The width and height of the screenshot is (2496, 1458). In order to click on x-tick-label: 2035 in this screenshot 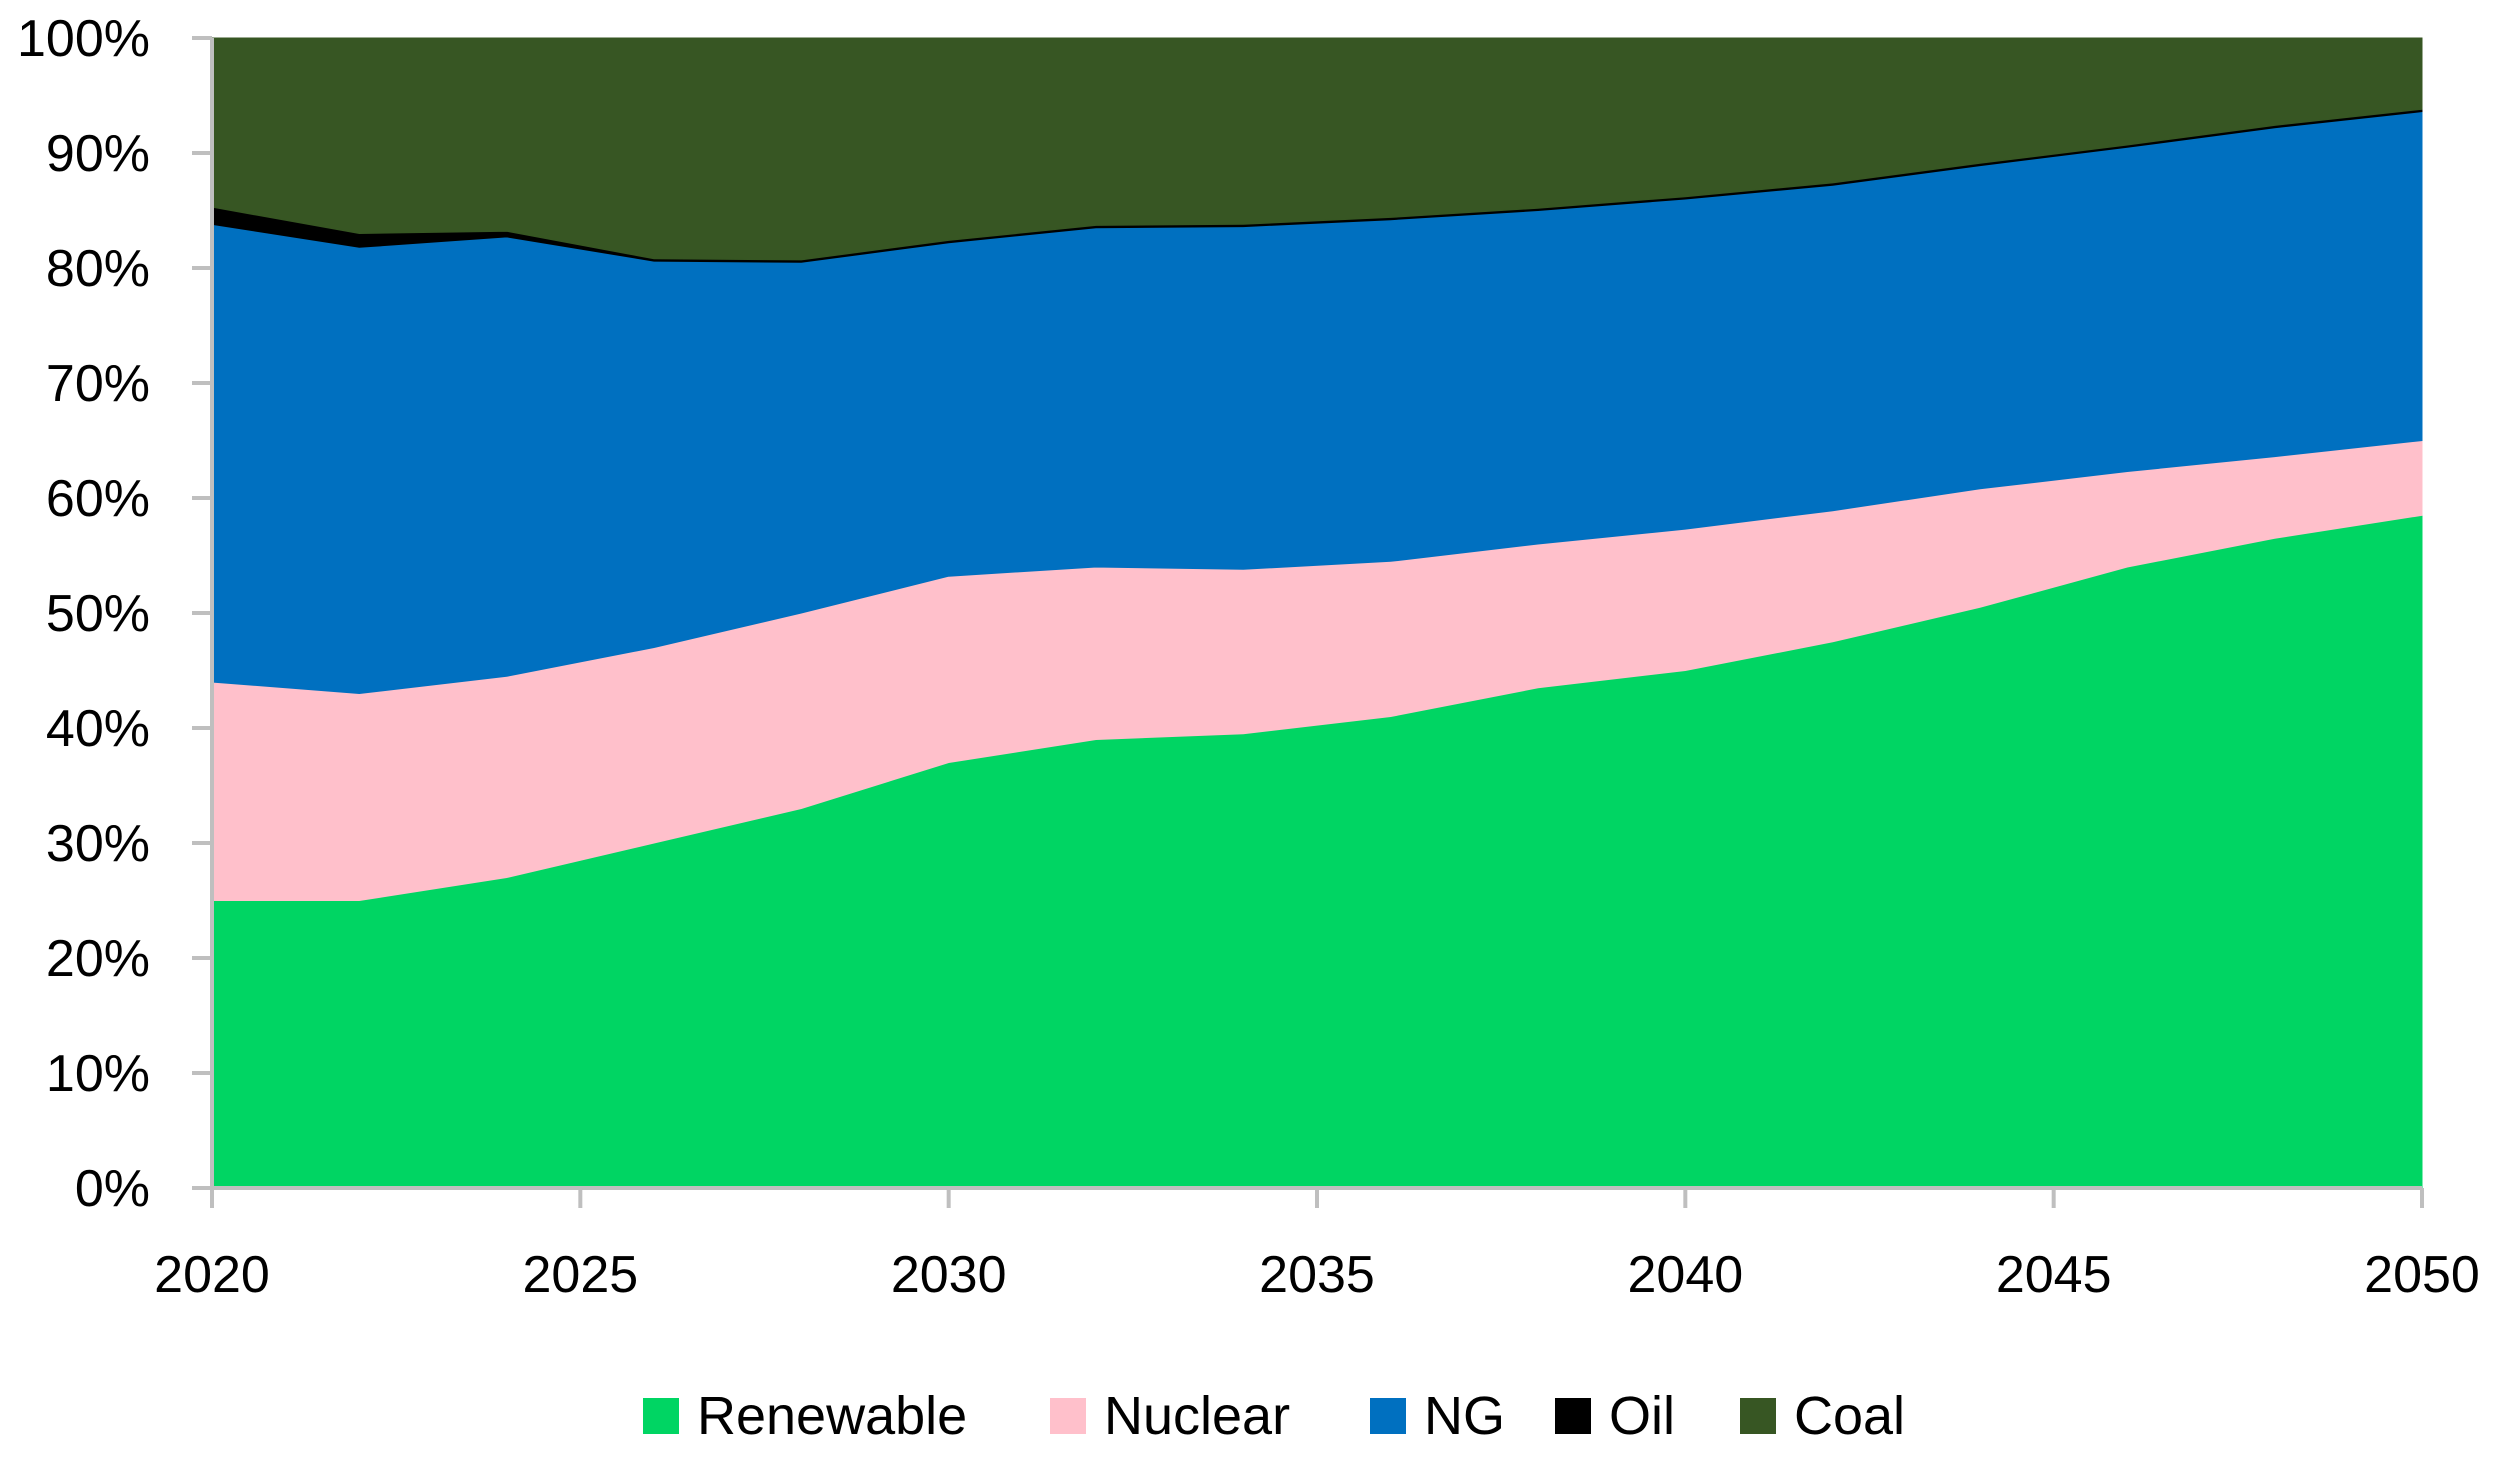, I will do `click(1317, 1275)`.